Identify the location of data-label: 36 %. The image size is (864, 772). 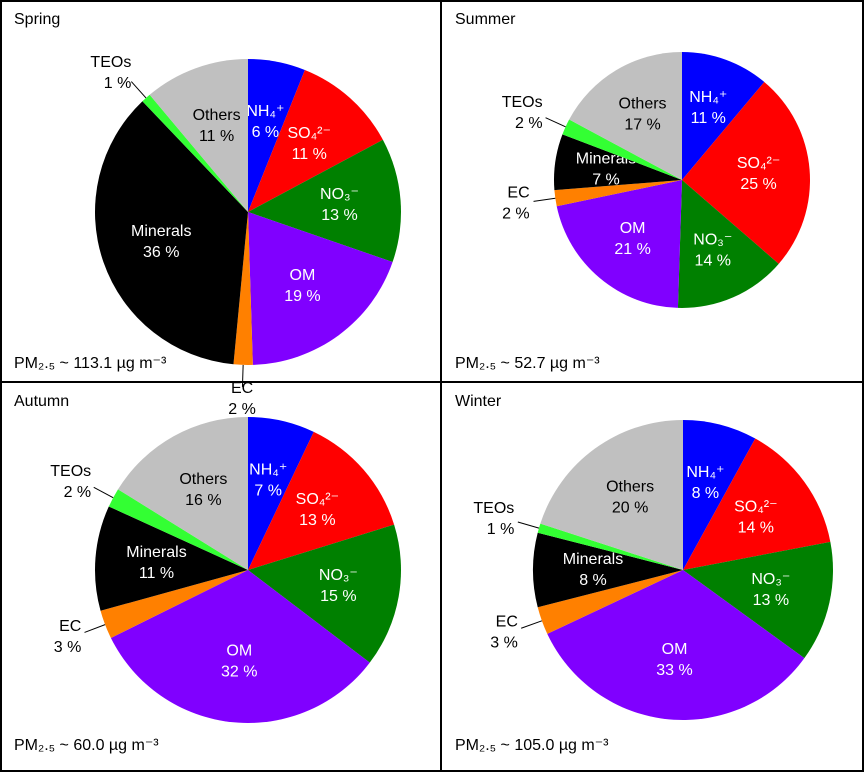
(161, 252).